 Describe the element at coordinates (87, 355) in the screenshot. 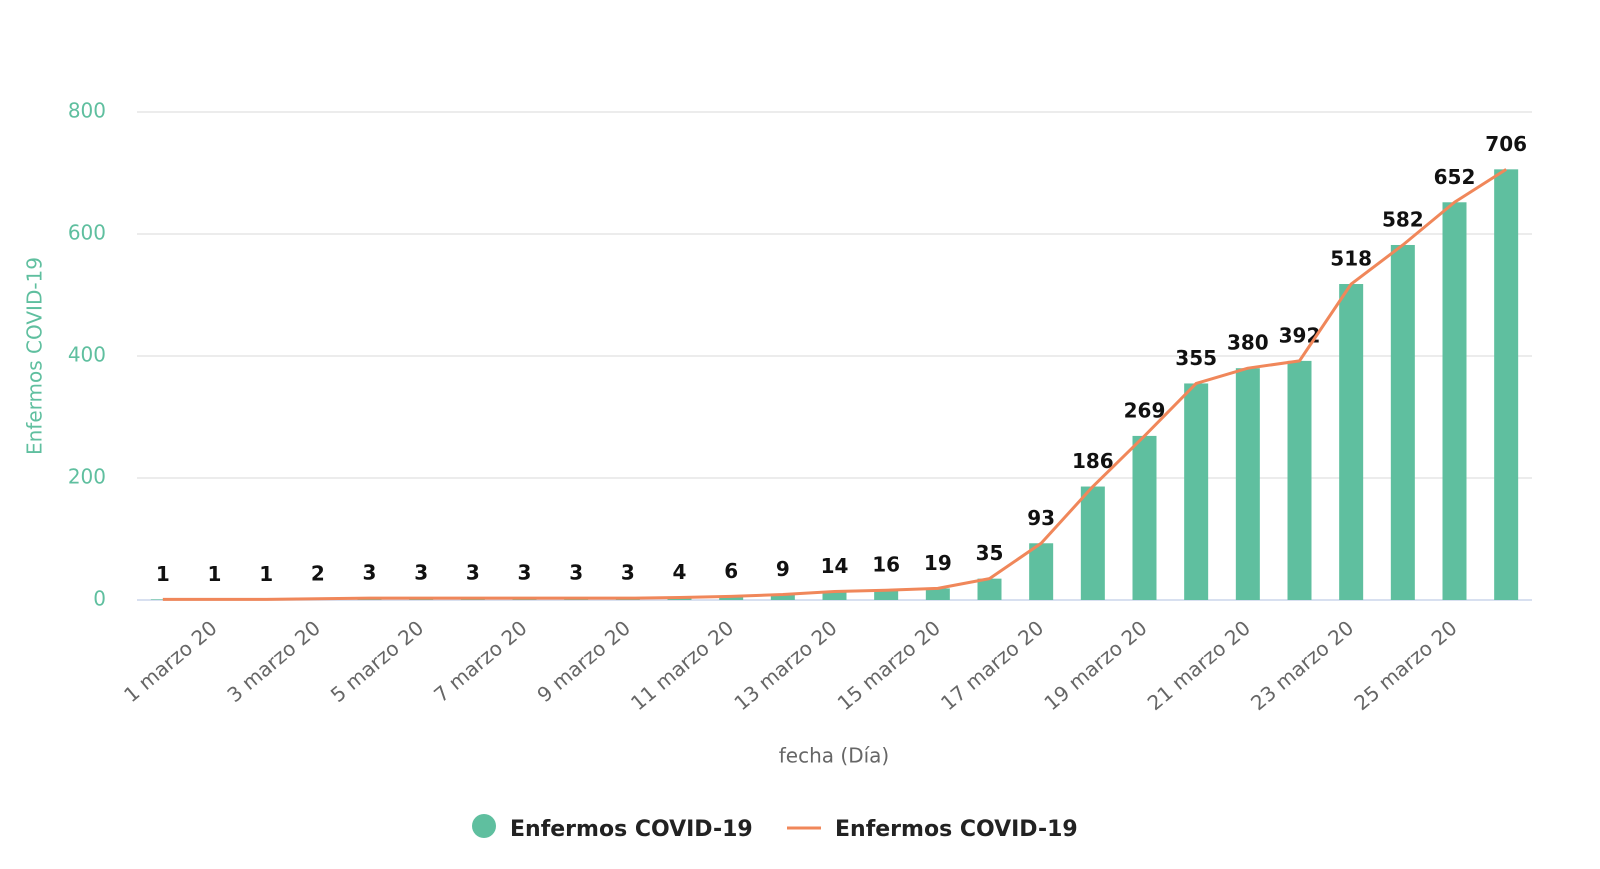

I see `y-tick-label: 400` at that location.